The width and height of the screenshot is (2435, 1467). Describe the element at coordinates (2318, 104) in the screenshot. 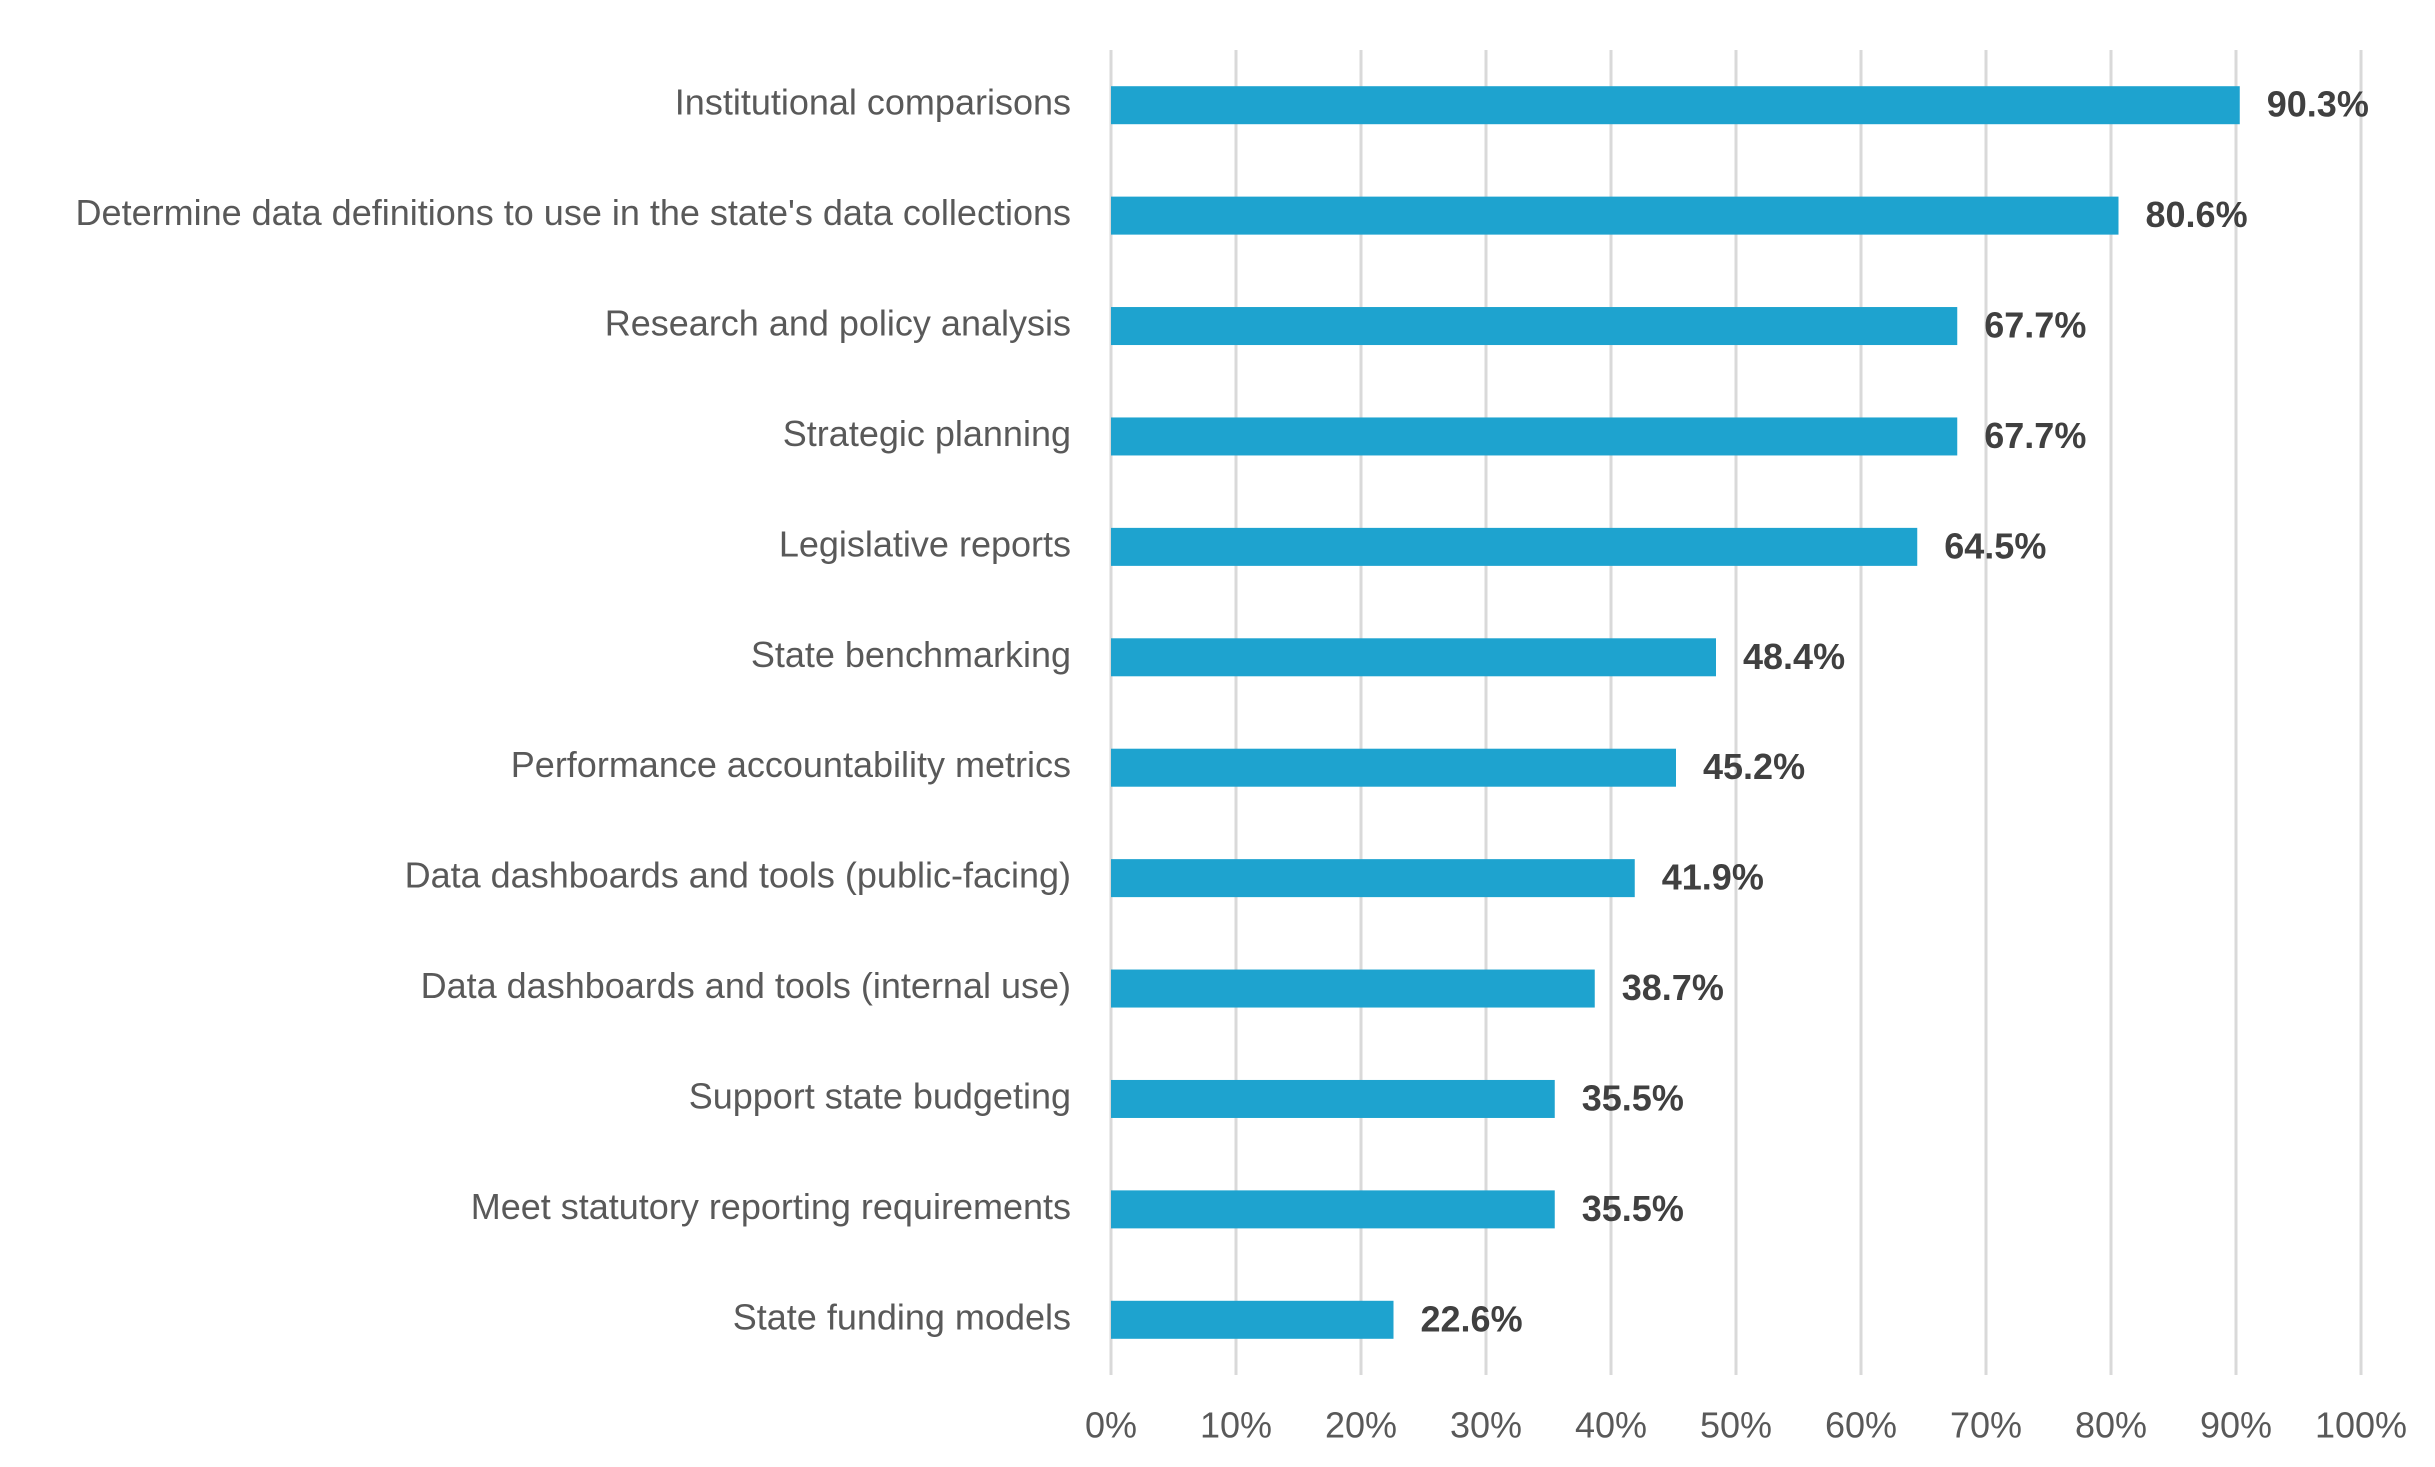

I see `value-label: 90.3%` at that location.